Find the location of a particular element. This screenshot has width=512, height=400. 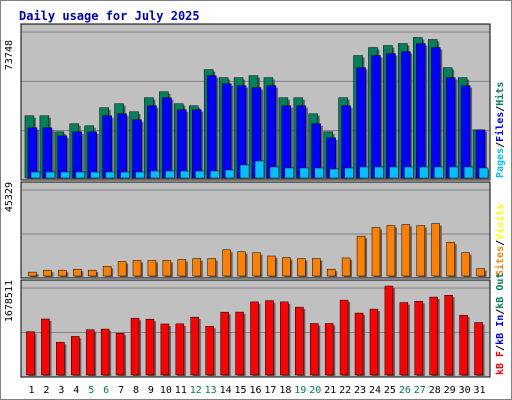

x-tick-label: 28 is located at coordinates (435, 390).